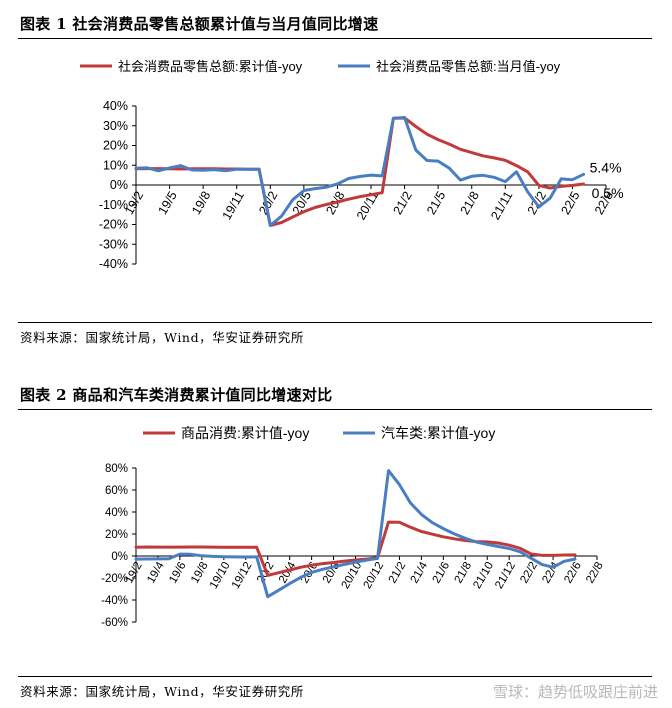 This screenshot has width=672, height=708. Describe the element at coordinates (199, 24) in the screenshot. I see `figure1-title: 图表 1 社会消费品零售总额累计值与当月值同比增速` at that location.